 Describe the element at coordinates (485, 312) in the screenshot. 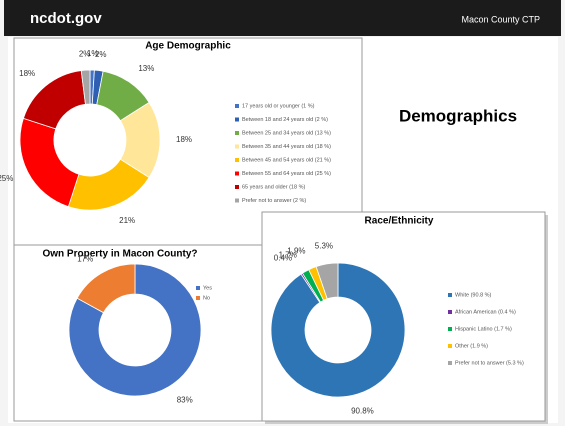

I see `legend-label: African American (0.4 %)` at that location.